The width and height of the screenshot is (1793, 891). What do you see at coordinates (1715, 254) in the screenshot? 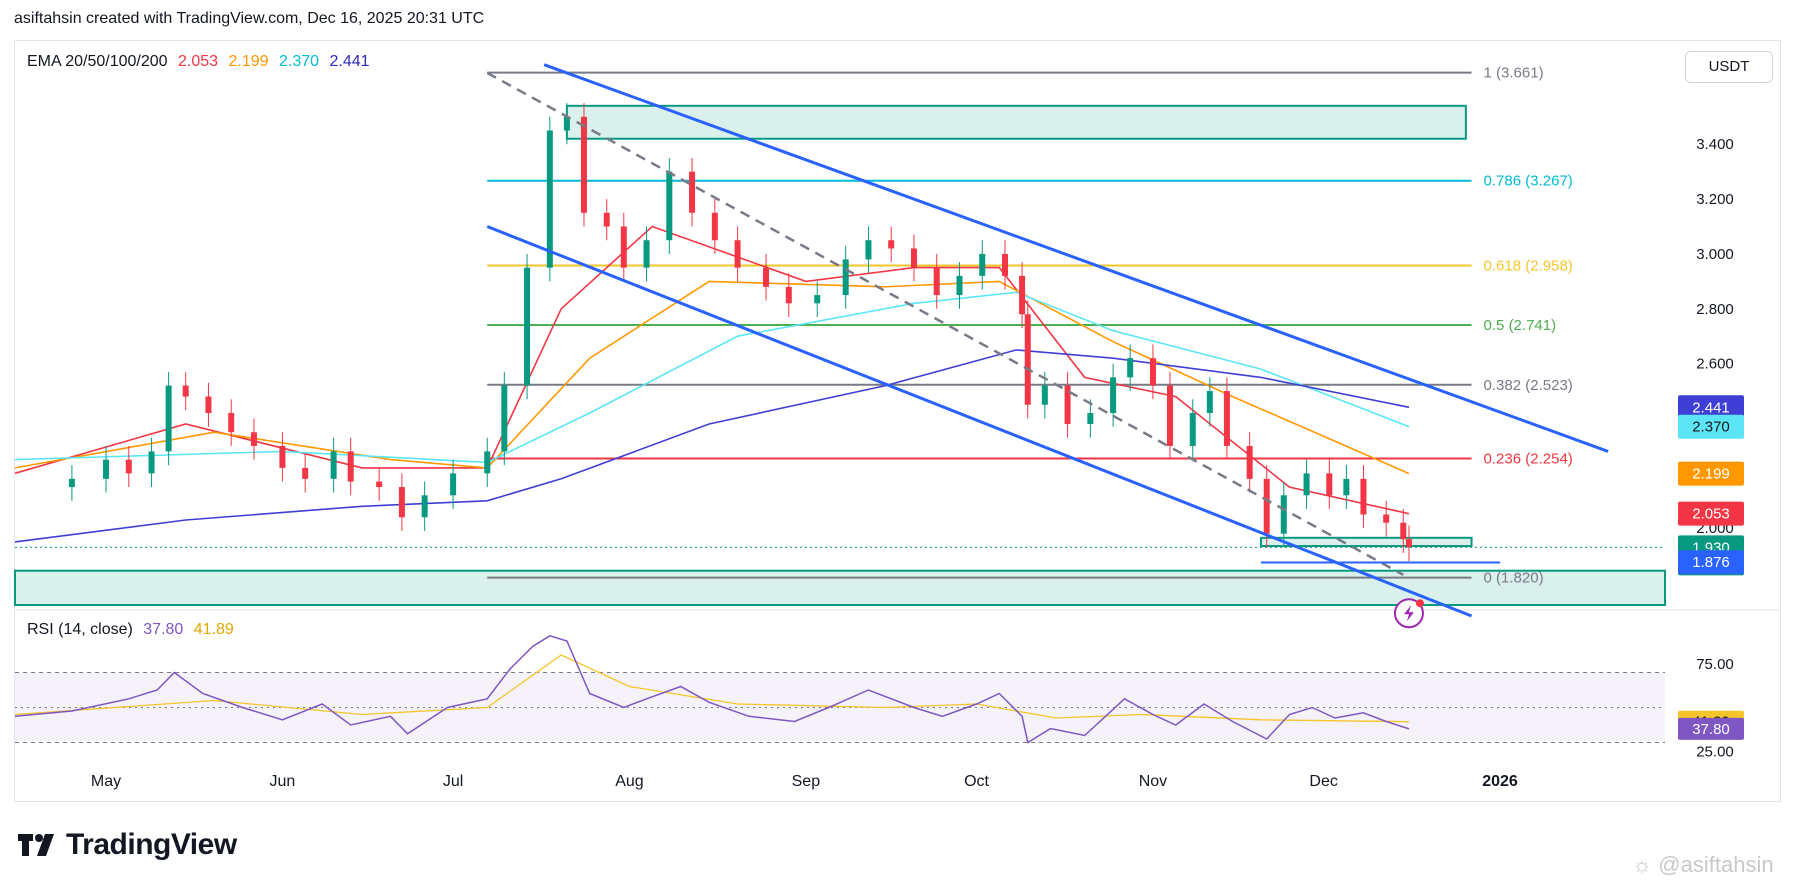
I see `y-tick-2: 3.000` at bounding box center [1715, 254].